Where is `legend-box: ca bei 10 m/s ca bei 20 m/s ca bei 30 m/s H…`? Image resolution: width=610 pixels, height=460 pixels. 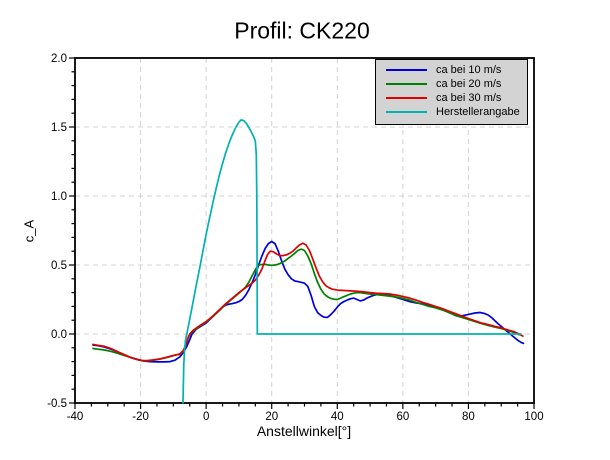
legend-box: ca bei 10 m/s ca bei 20 m/s ca bei 30 m/s H… is located at coordinates (451, 92).